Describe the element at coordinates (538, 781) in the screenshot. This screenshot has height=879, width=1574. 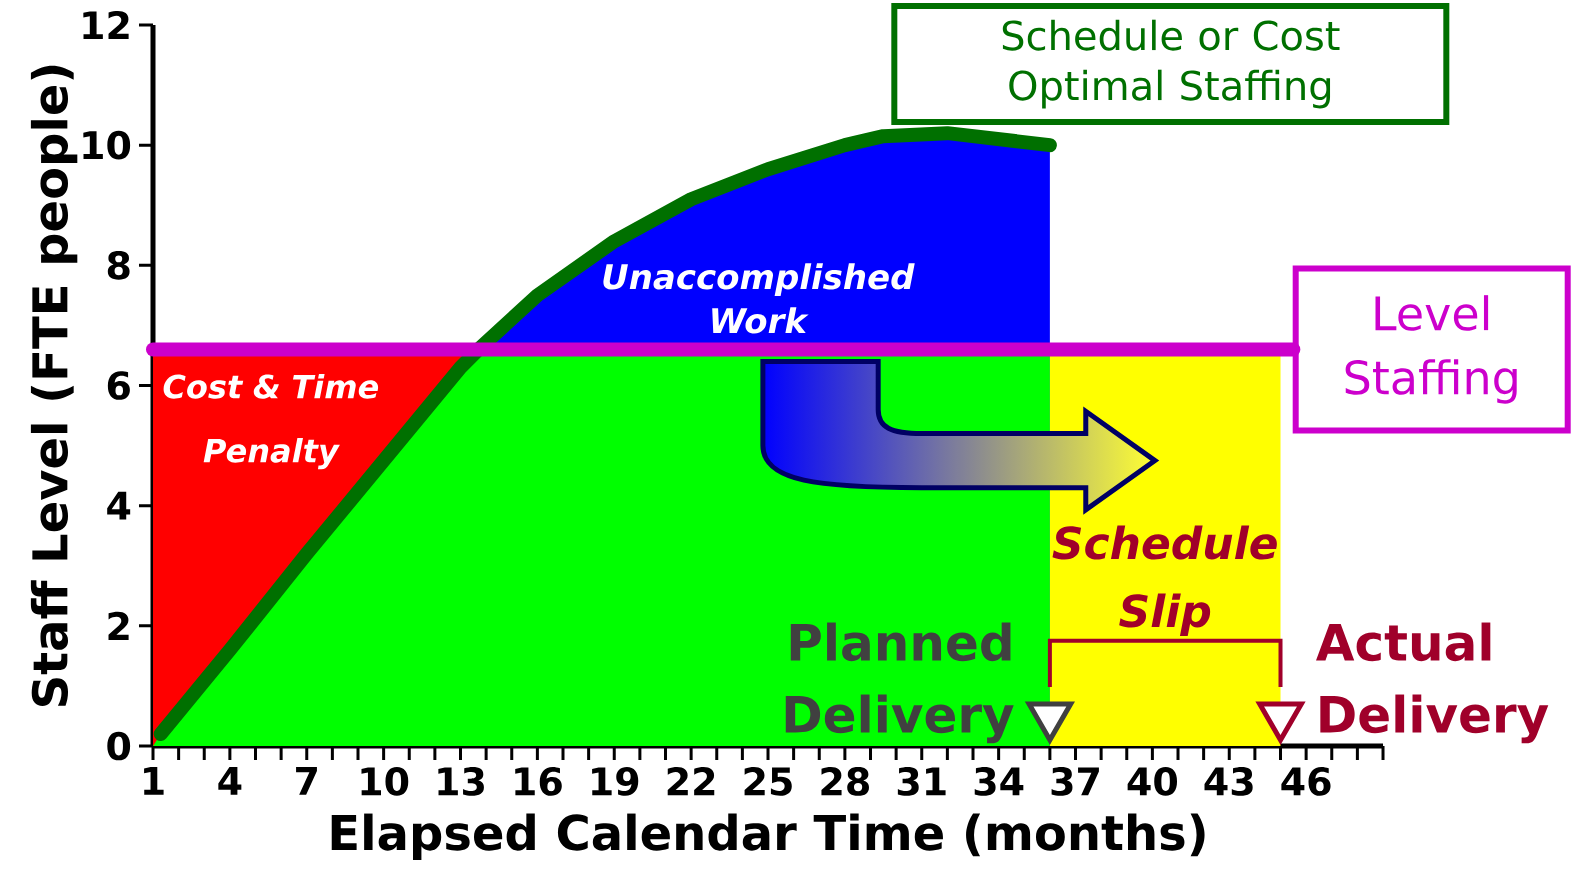
I see `x-tick-label: 16` at that location.